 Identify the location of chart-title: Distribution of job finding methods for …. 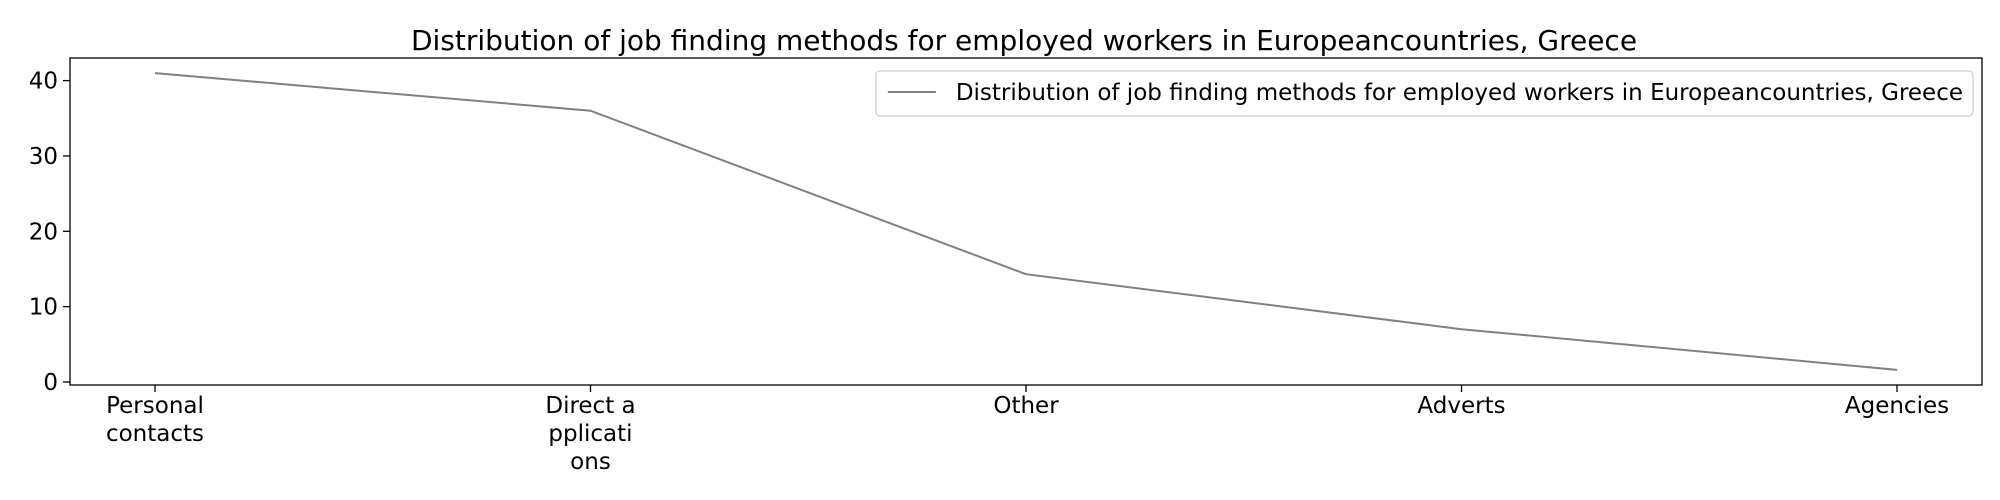
(1024, 40).